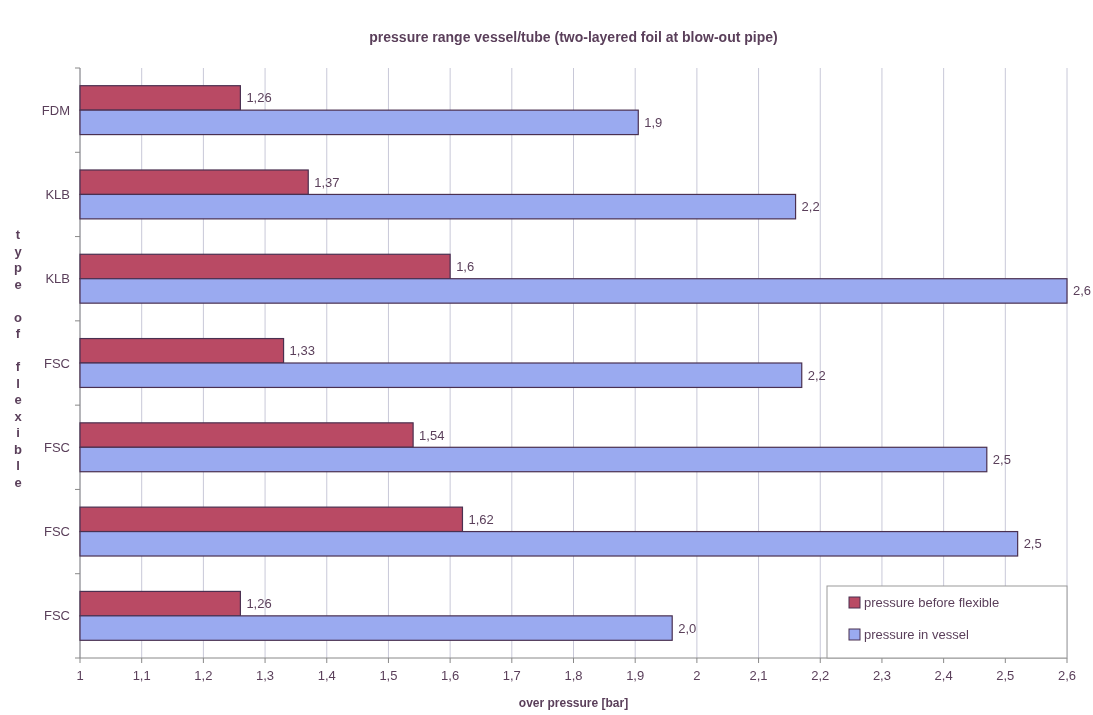  What do you see at coordinates (18, 358) in the screenshot?
I see `text: type of flexible` at bounding box center [18, 358].